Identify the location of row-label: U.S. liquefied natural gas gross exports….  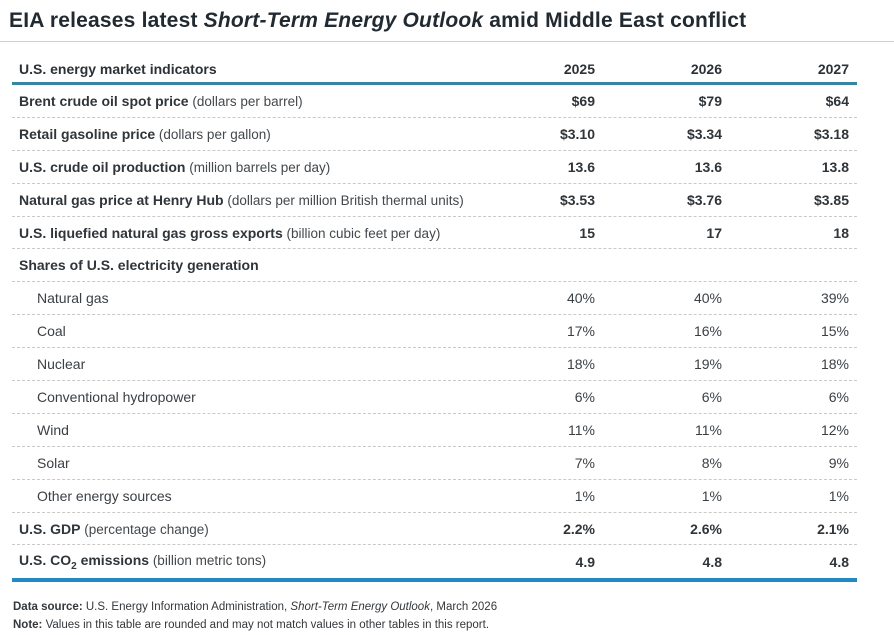
(230, 232).